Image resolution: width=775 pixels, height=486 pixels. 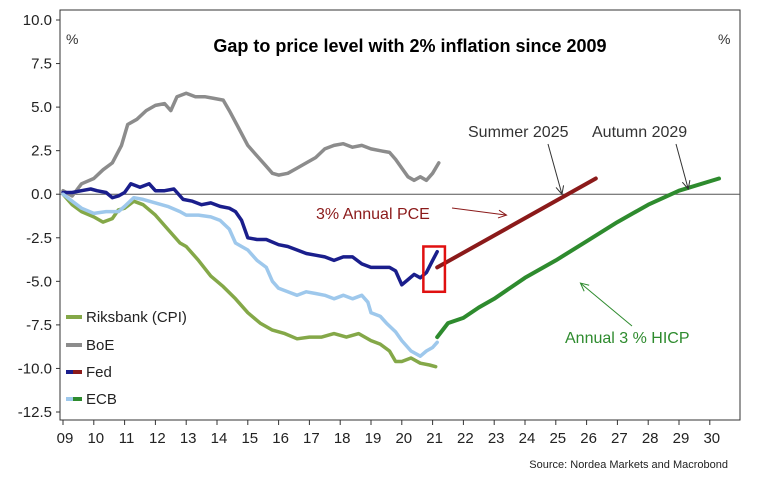 I want to click on x-tick-label: 11, so click(x=127, y=438).